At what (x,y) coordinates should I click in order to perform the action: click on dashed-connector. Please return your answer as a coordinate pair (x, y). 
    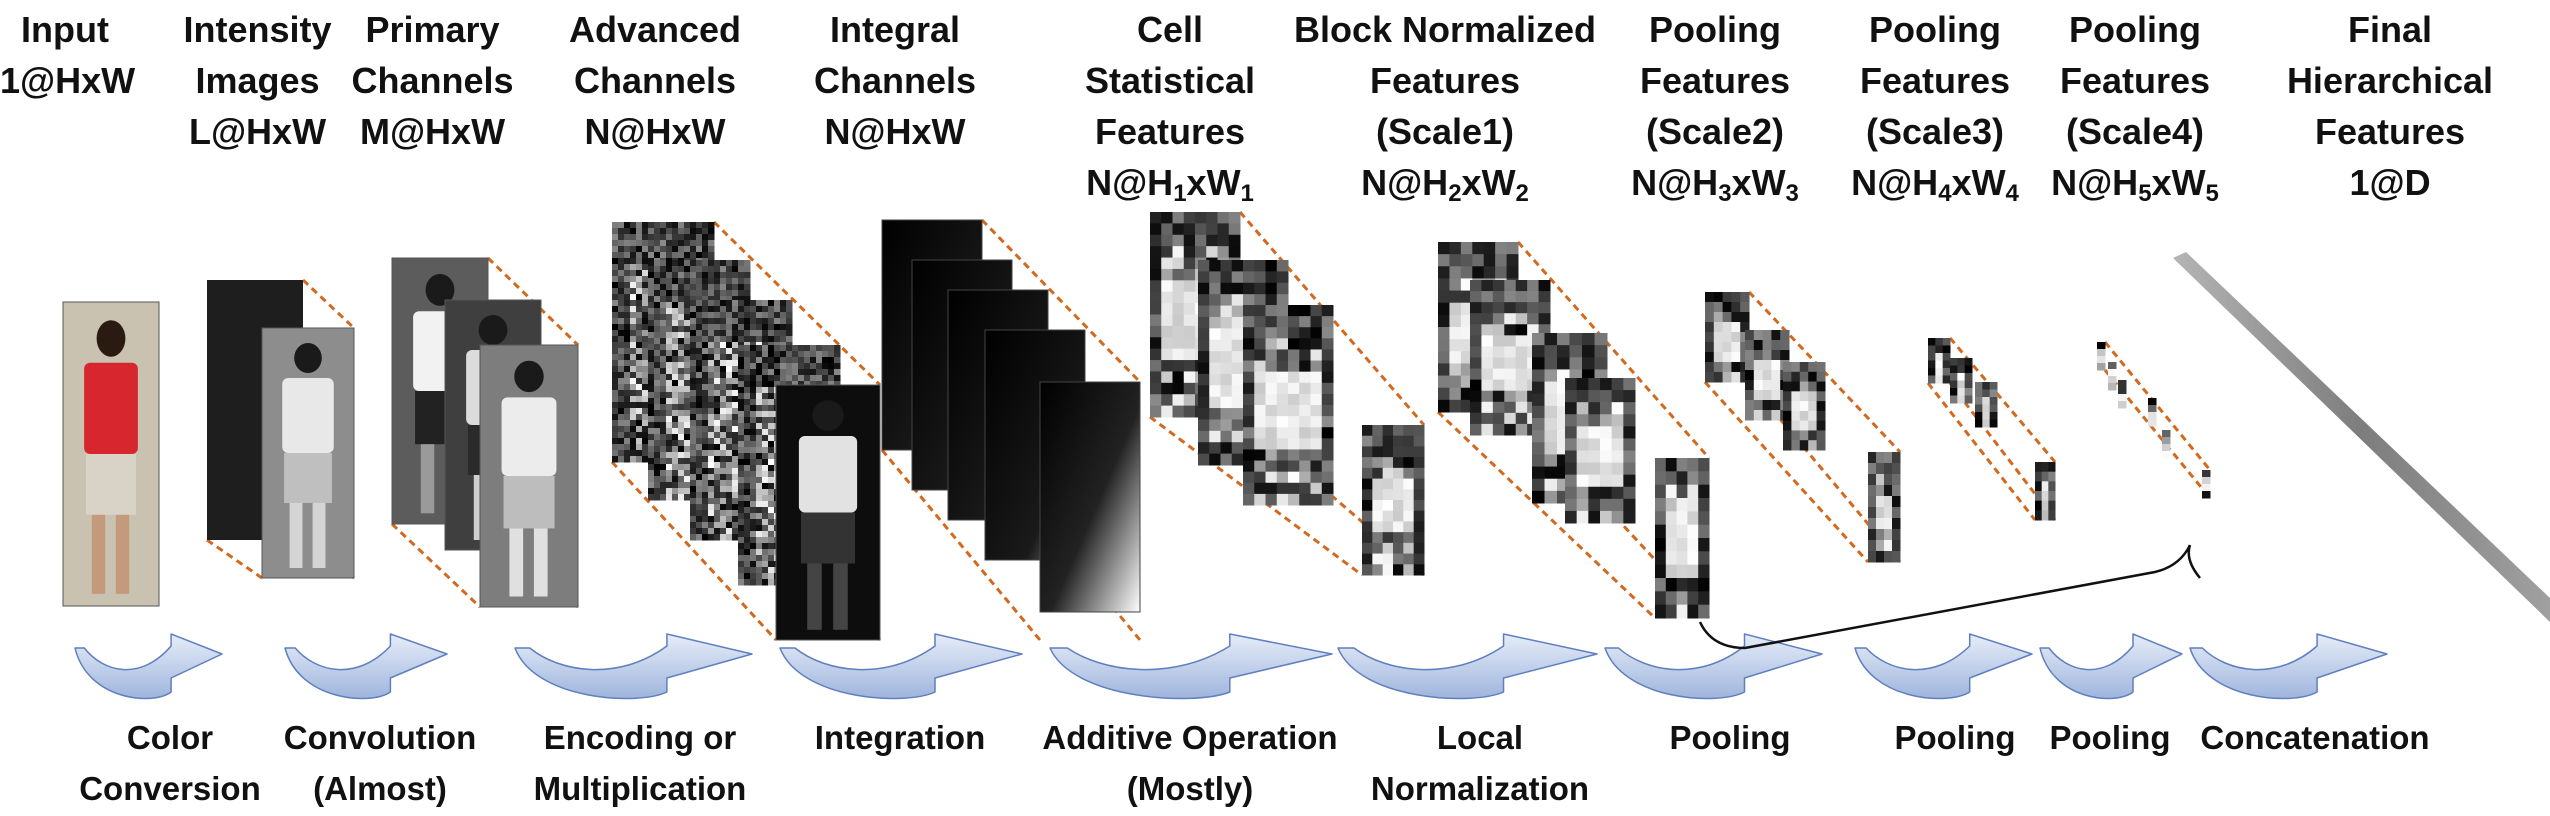
    Looking at the image, I should click on (1332, 318).